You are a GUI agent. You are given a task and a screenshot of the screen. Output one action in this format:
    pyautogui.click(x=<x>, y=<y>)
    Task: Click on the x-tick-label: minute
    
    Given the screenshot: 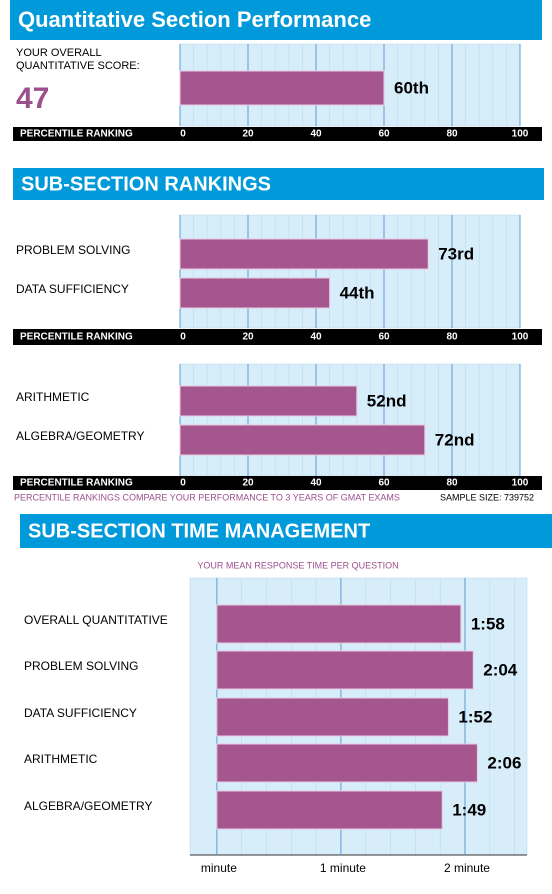 What is the action you would take?
    pyautogui.click(x=219, y=868)
    